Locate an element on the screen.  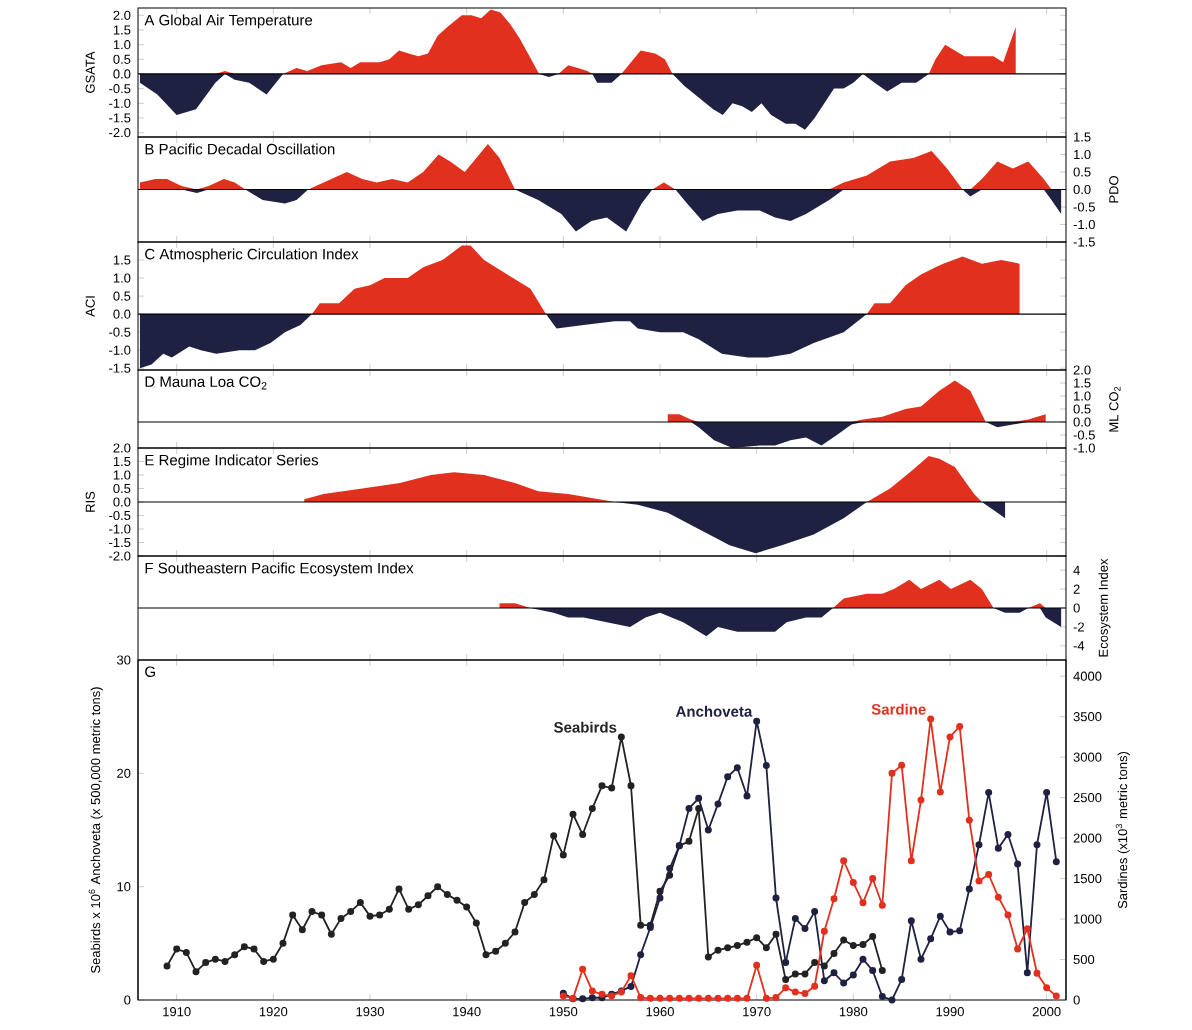
y2-tick-label: 2 is located at coordinates (1076, 589).